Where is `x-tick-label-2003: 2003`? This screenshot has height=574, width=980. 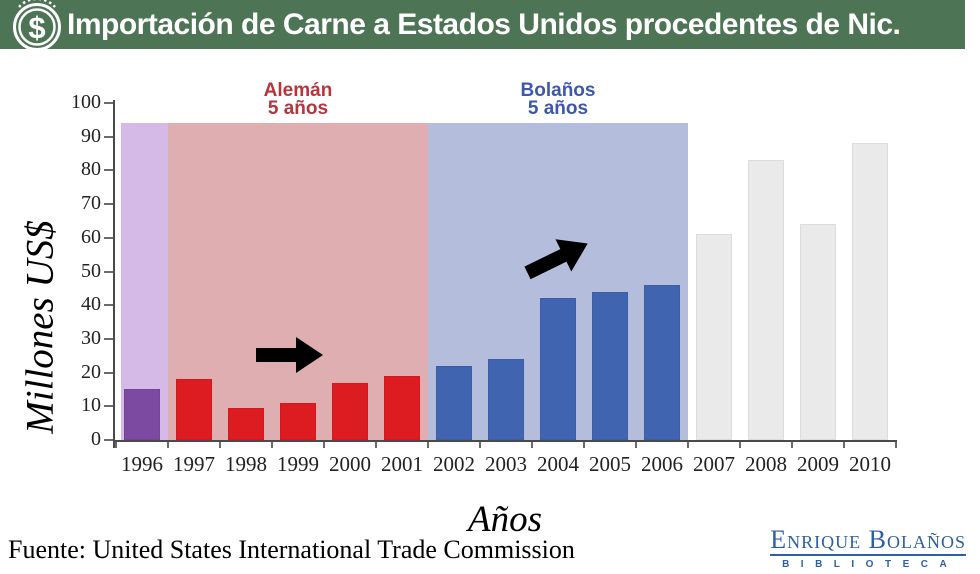 x-tick-label-2003: 2003 is located at coordinates (506, 464).